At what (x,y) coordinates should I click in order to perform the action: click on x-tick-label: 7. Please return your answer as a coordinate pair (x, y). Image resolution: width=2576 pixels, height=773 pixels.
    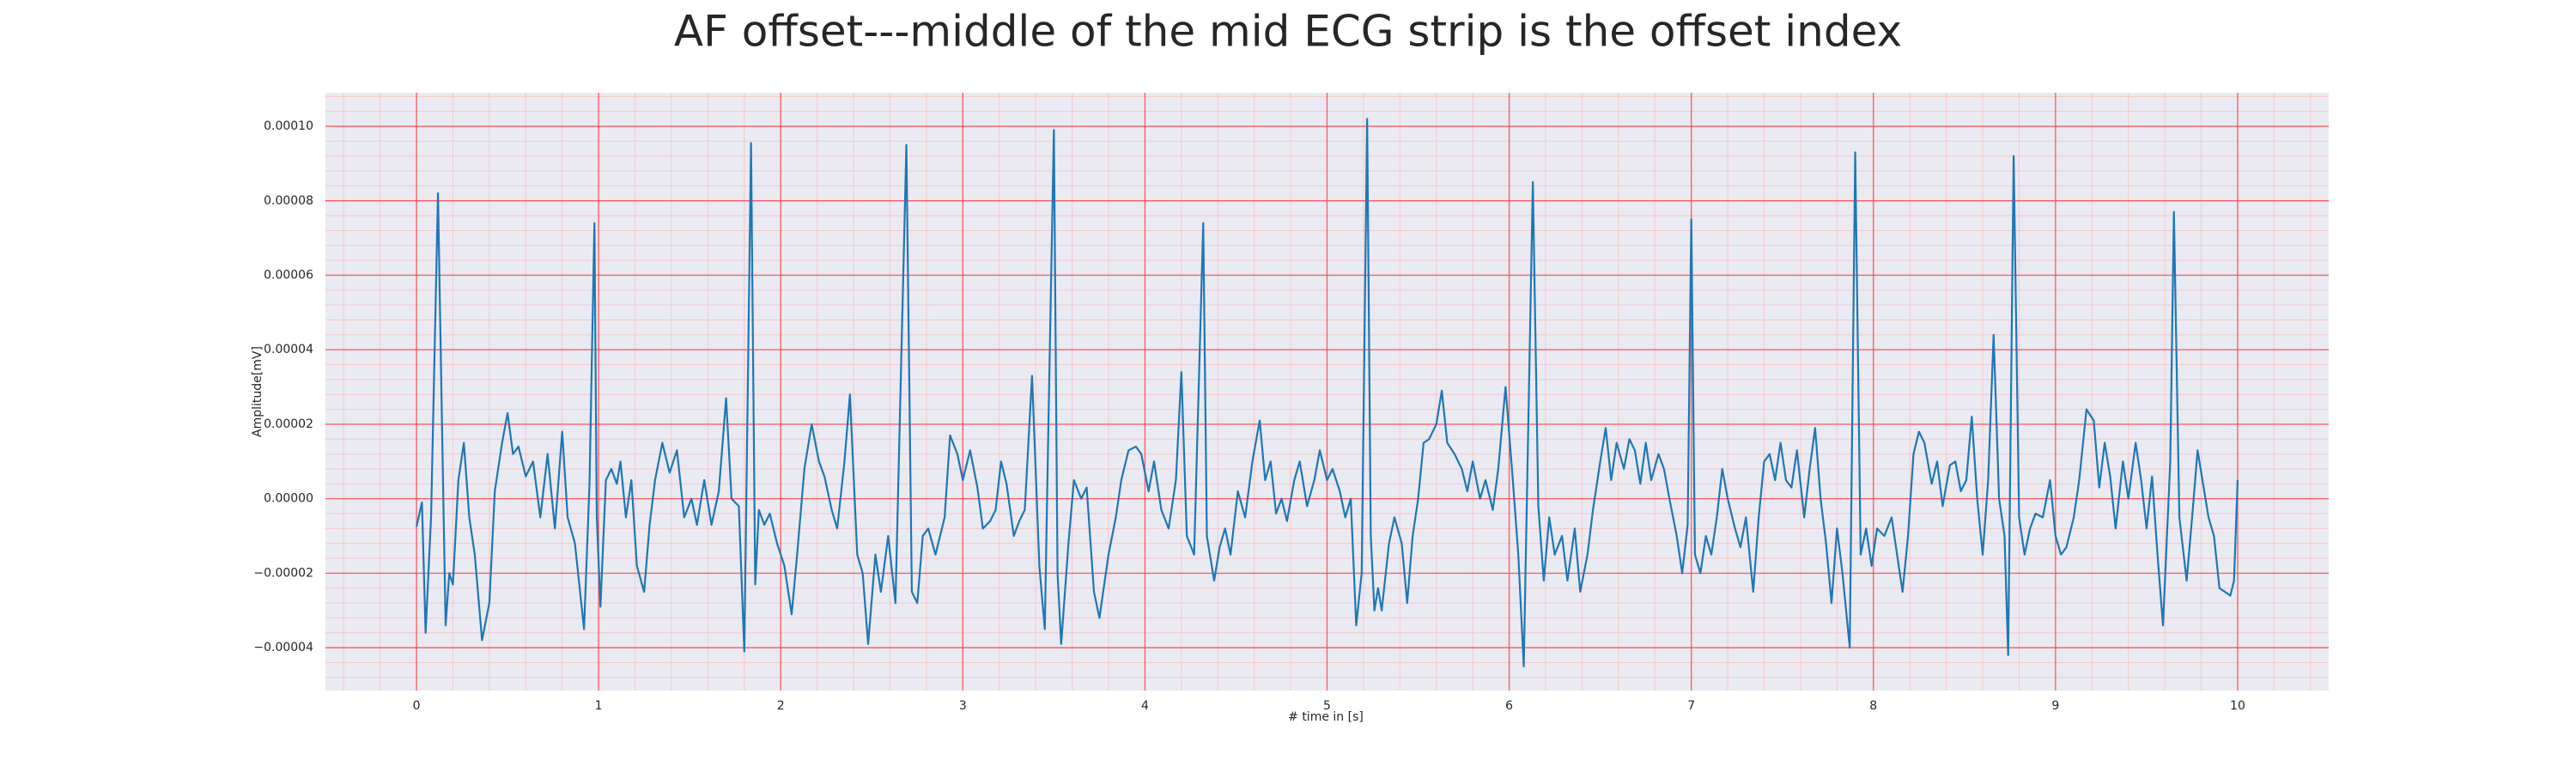
    Looking at the image, I should click on (1691, 706).